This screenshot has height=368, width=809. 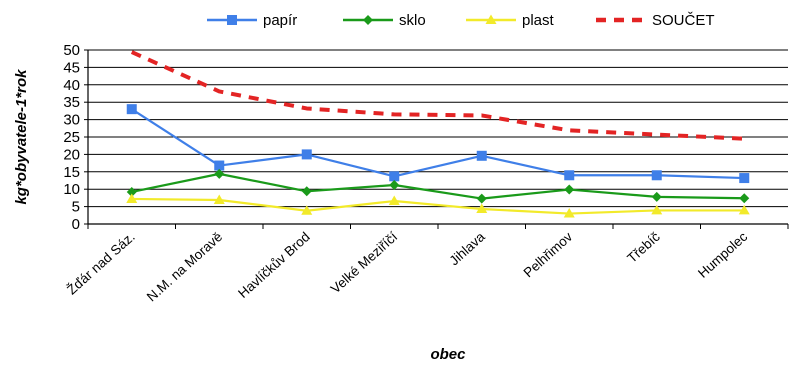 What do you see at coordinates (252, 20) in the screenshot?
I see `legend-item-papir: papír` at bounding box center [252, 20].